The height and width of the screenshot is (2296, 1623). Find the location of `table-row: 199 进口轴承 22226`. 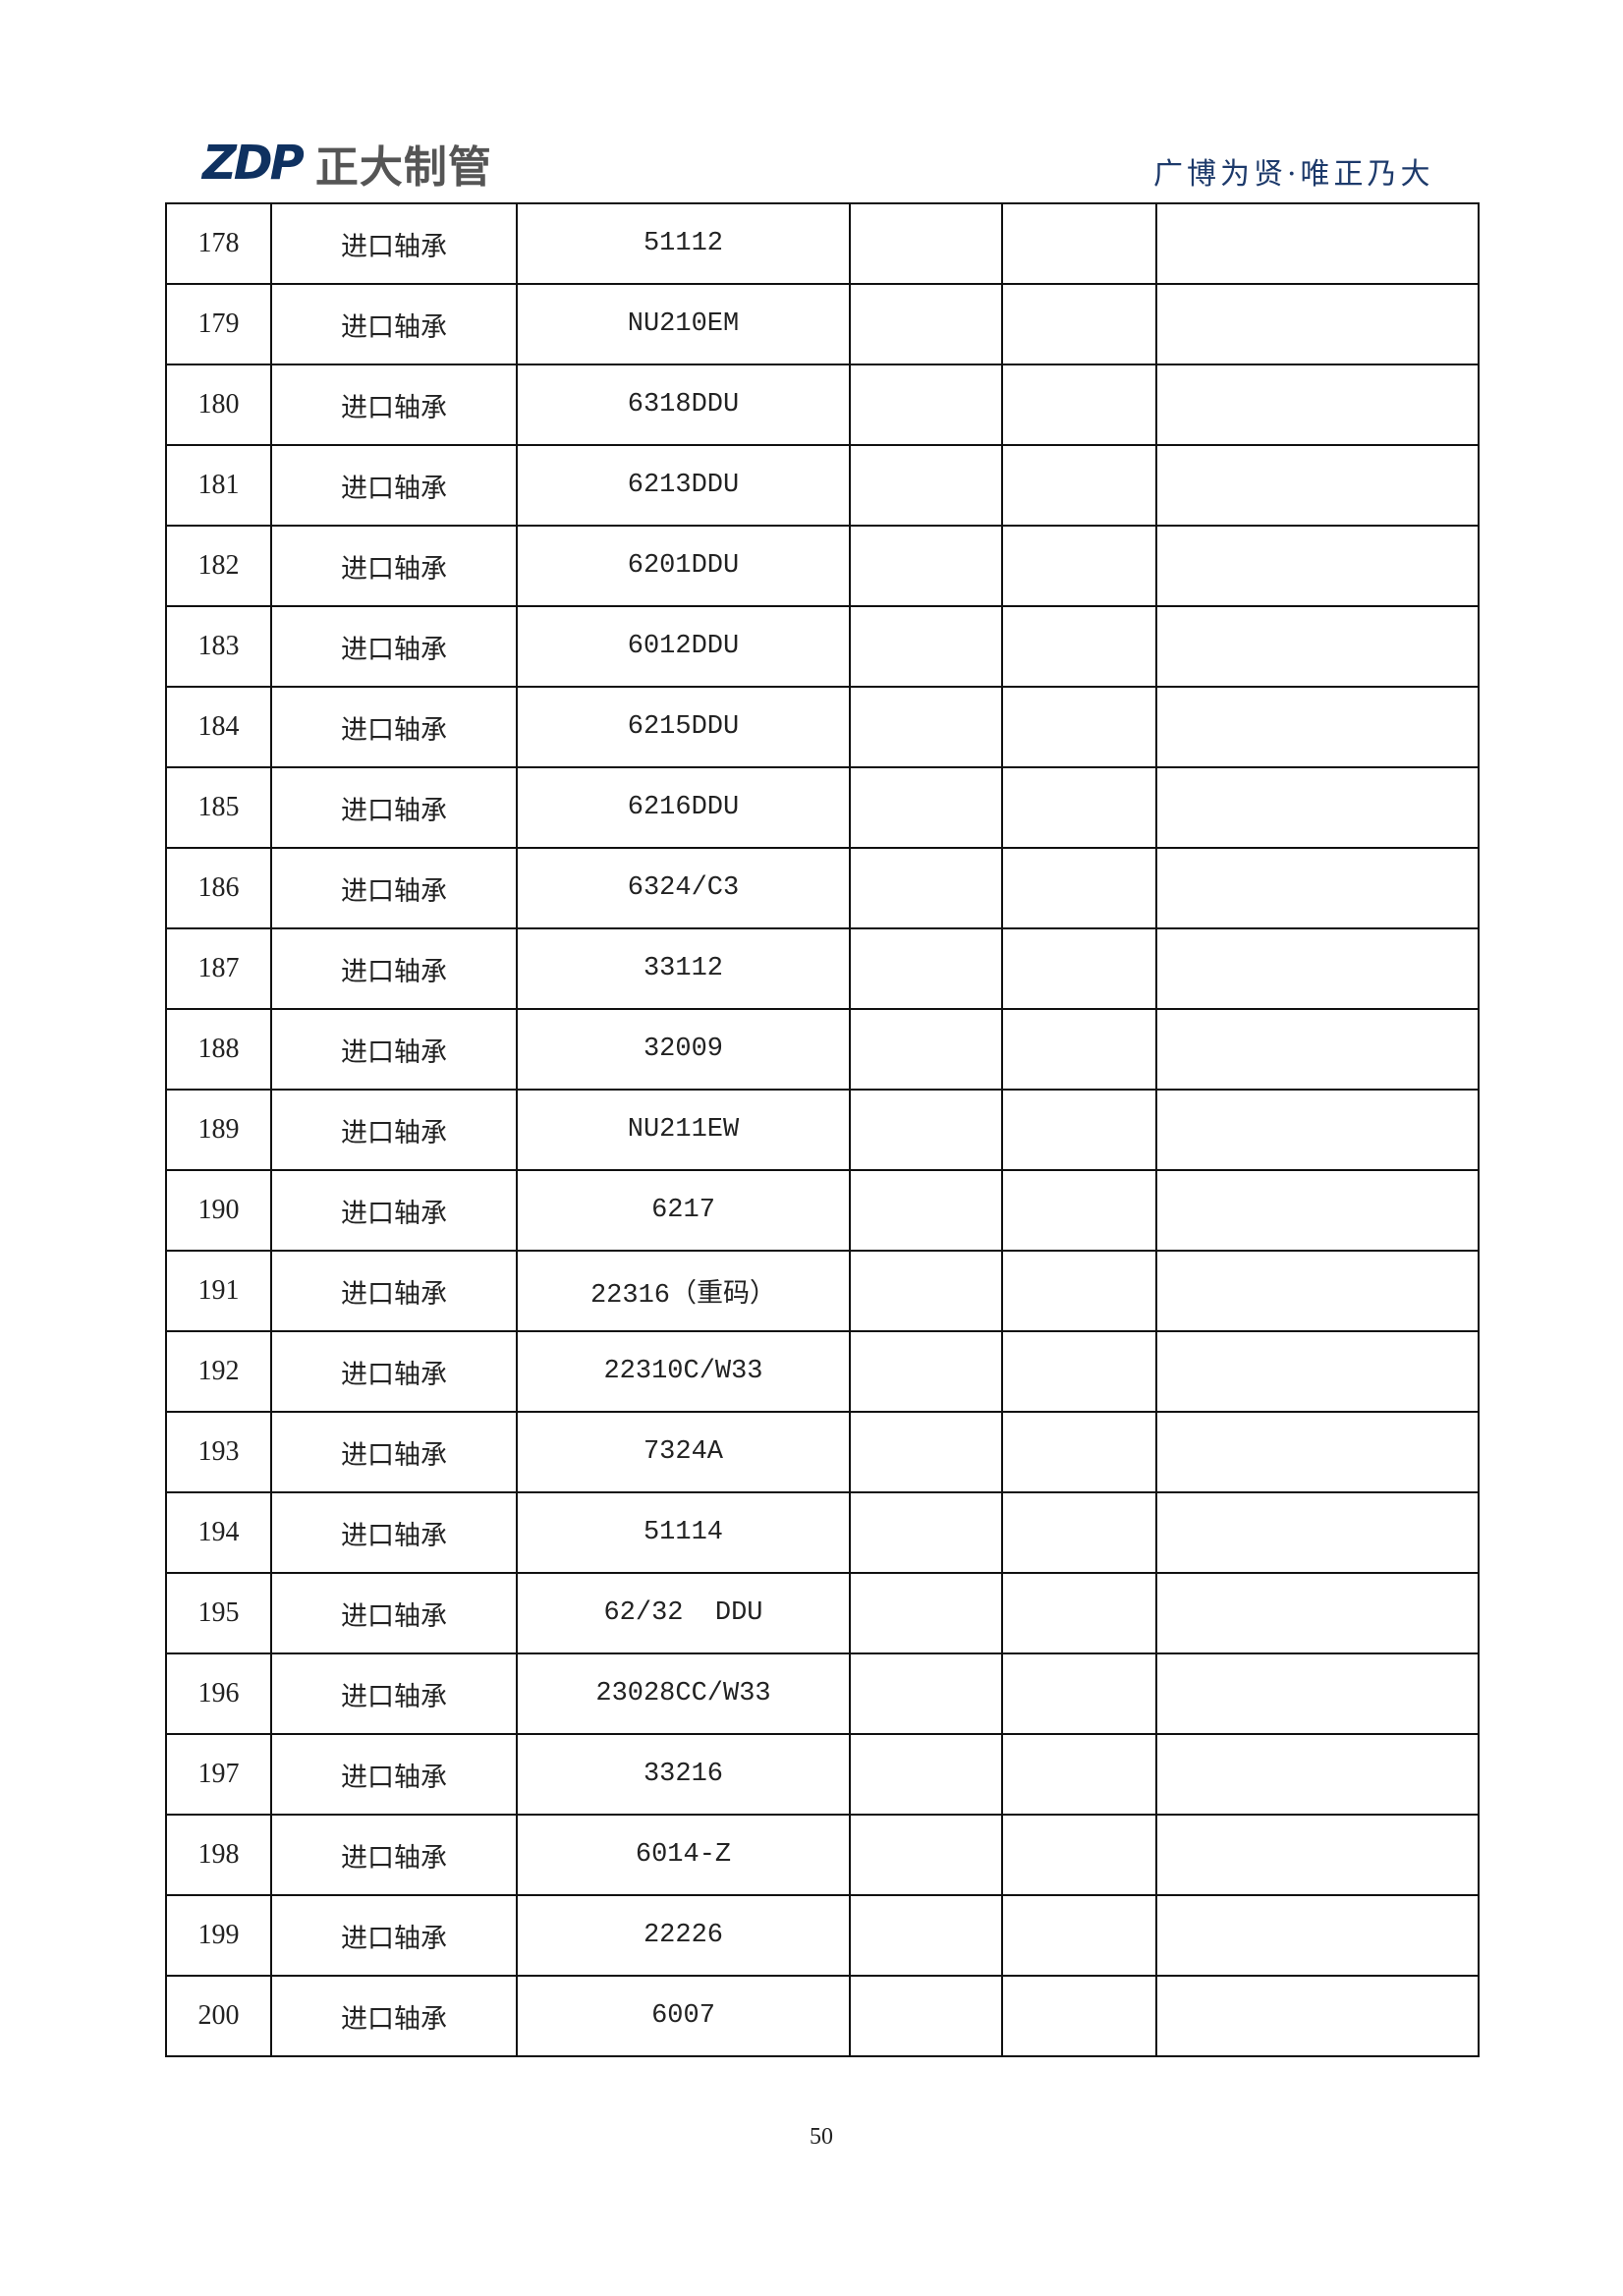

table-row: 199 进口轴承 22226 is located at coordinates (823, 1935).